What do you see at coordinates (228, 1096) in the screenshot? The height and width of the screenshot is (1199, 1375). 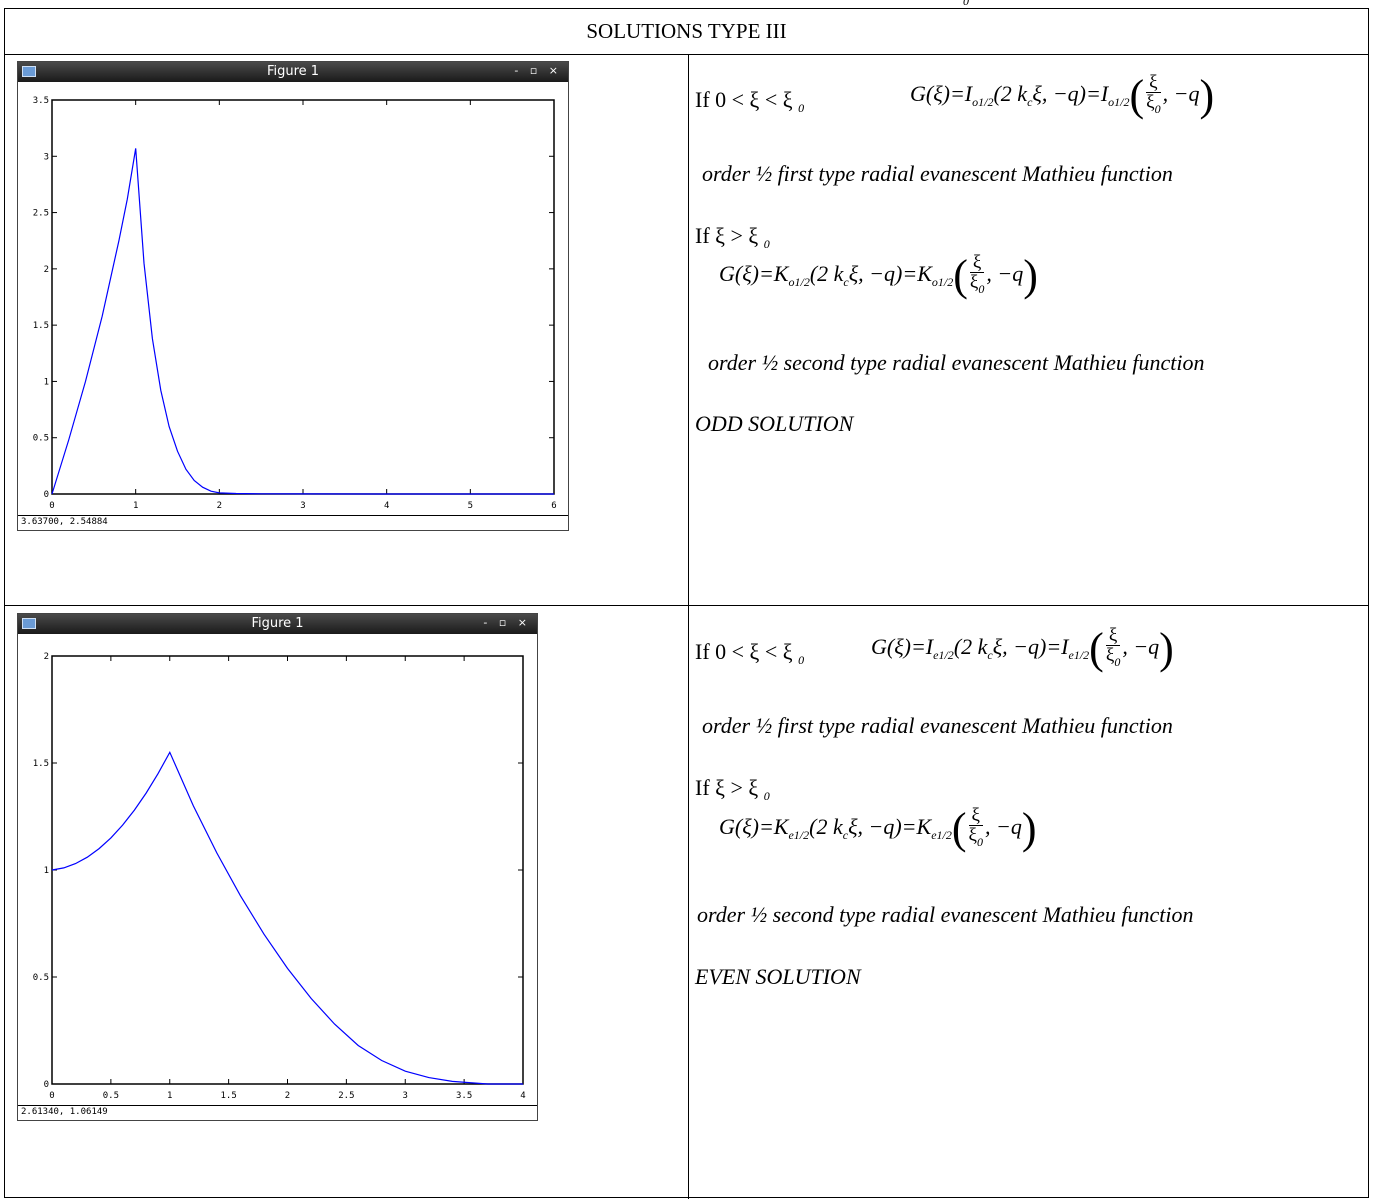 I see `x-tick-label: 1.5` at bounding box center [228, 1096].